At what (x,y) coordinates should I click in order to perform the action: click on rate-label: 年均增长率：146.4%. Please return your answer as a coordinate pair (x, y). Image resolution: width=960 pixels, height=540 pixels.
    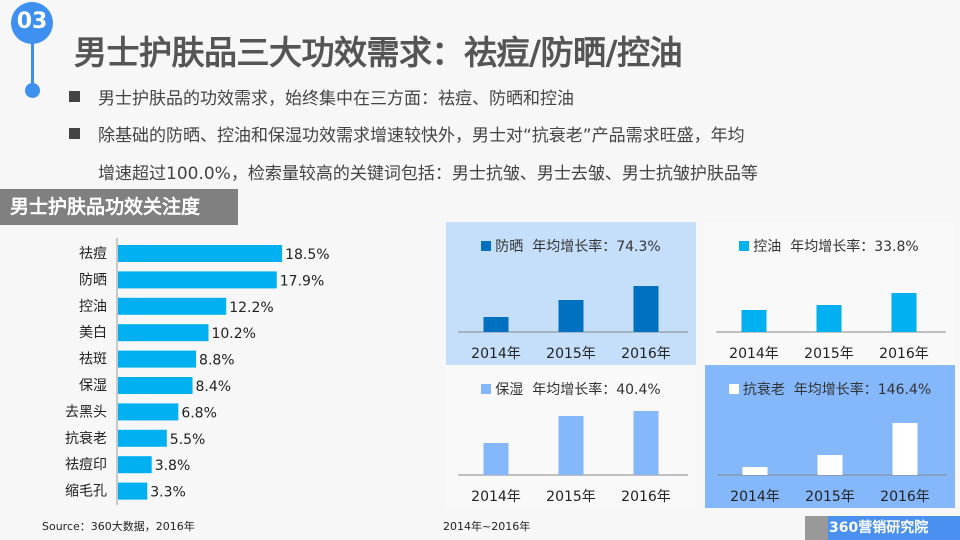
    Looking at the image, I should click on (862, 390).